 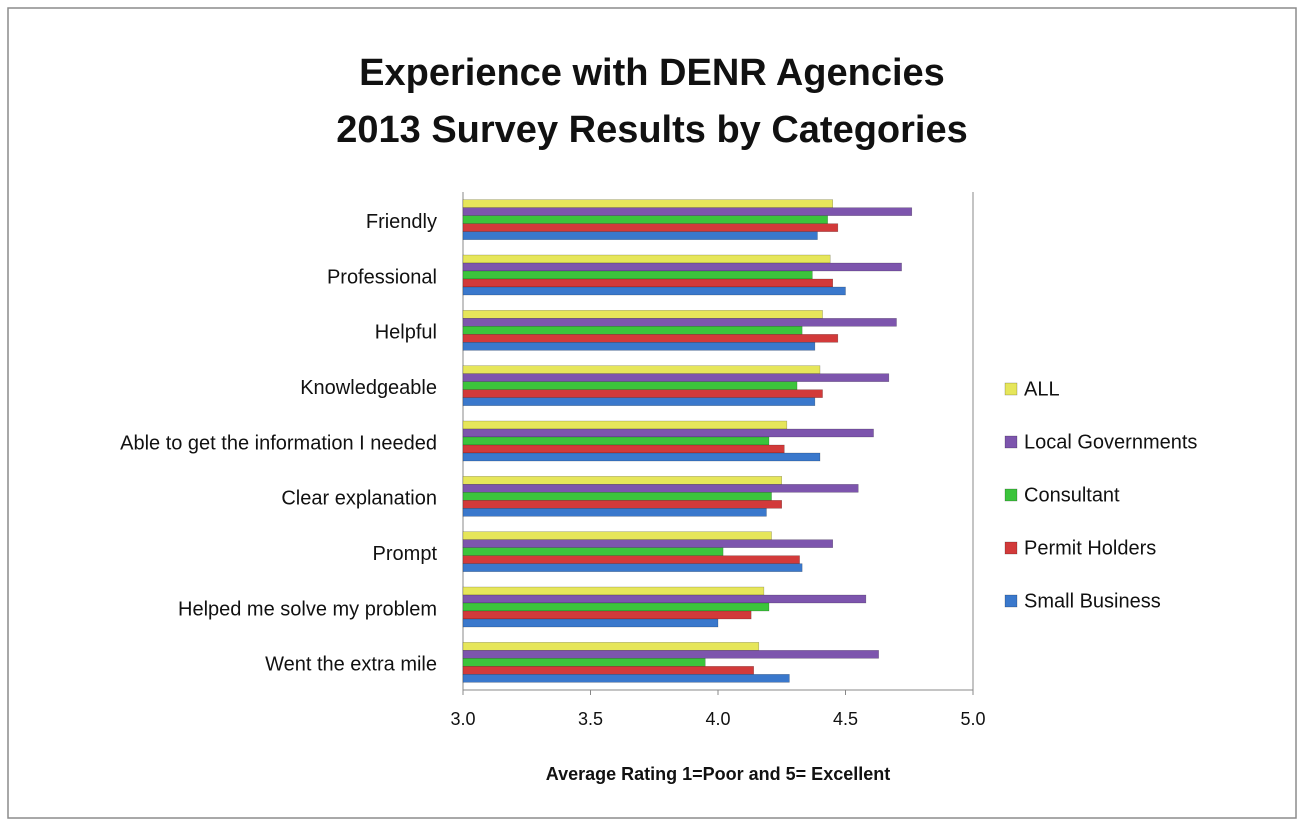 What do you see at coordinates (368, 388) in the screenshot?
I see `y-tick-label: Knowledgeable` at bounding box center [368, 388].